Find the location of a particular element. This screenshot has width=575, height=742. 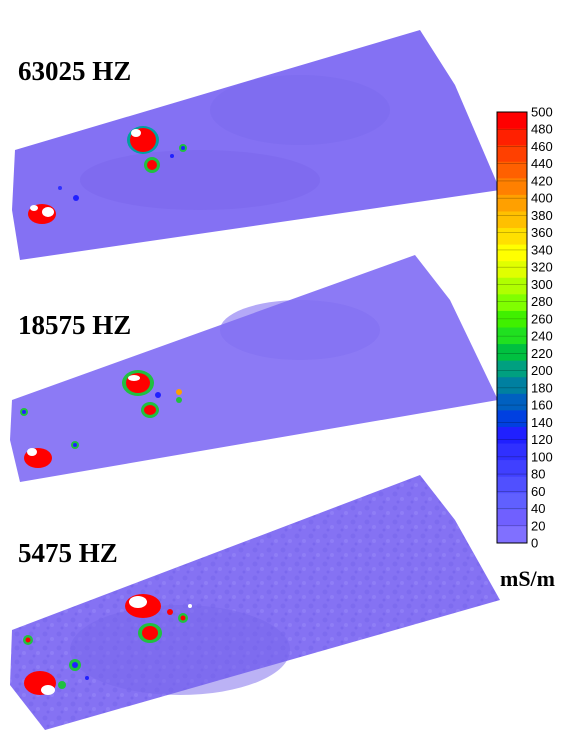

colorbar-tick-label: 420 is located at coordinates (542, 180).